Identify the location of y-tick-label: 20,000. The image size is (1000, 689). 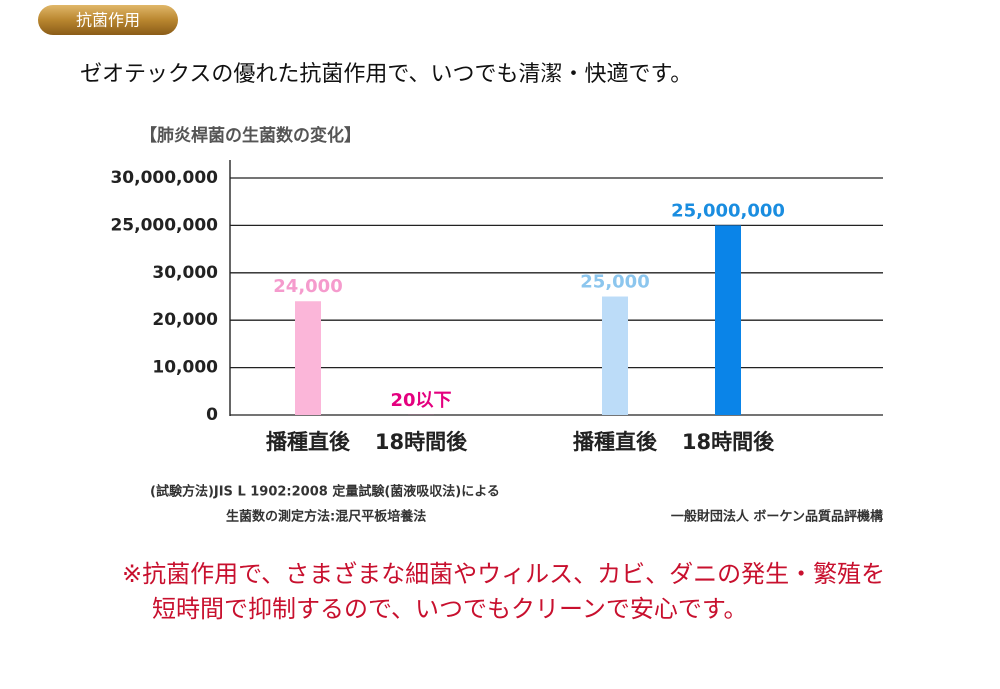
(185, 320).